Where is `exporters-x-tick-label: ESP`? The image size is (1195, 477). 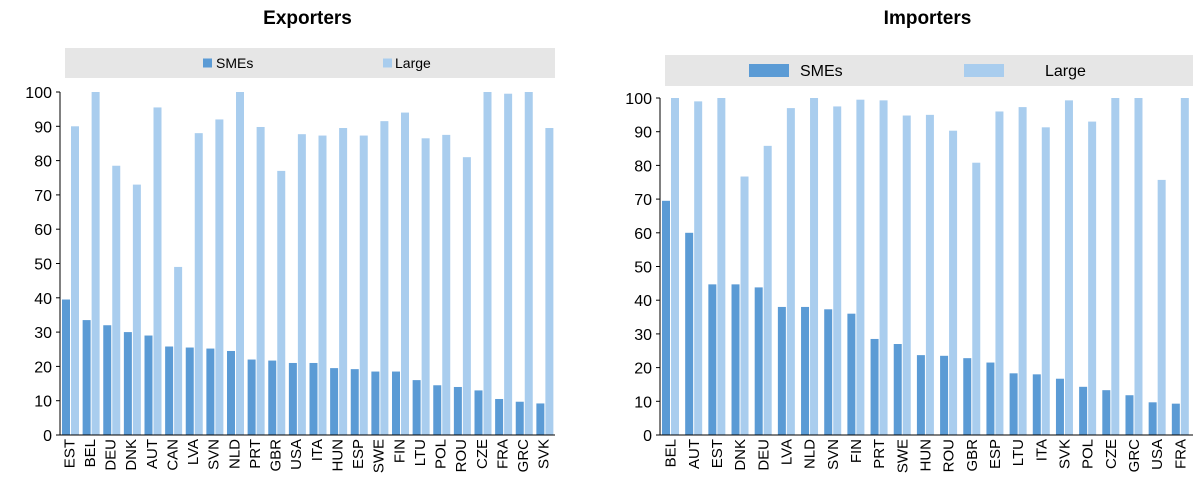
exporters-x-tick-label: ESP is located at coordinates (358, 454).